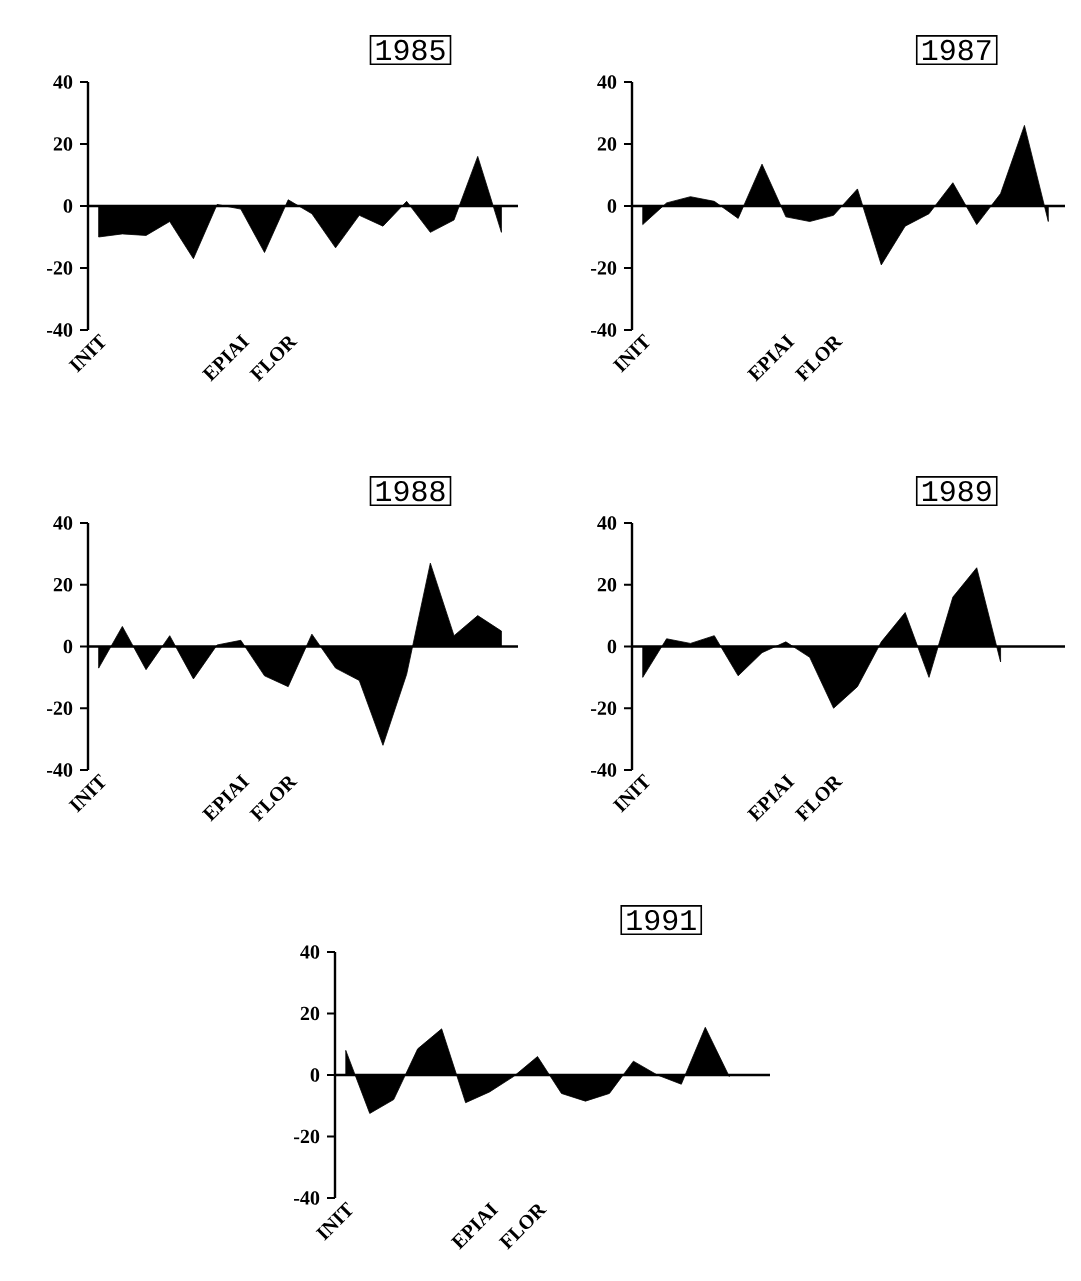 This screenshot has height=1281, width=1081. What do you see at coordinates (410, 50) in the screenshot?
I see `chart-title: 1985` at bounding box center [410, 50].